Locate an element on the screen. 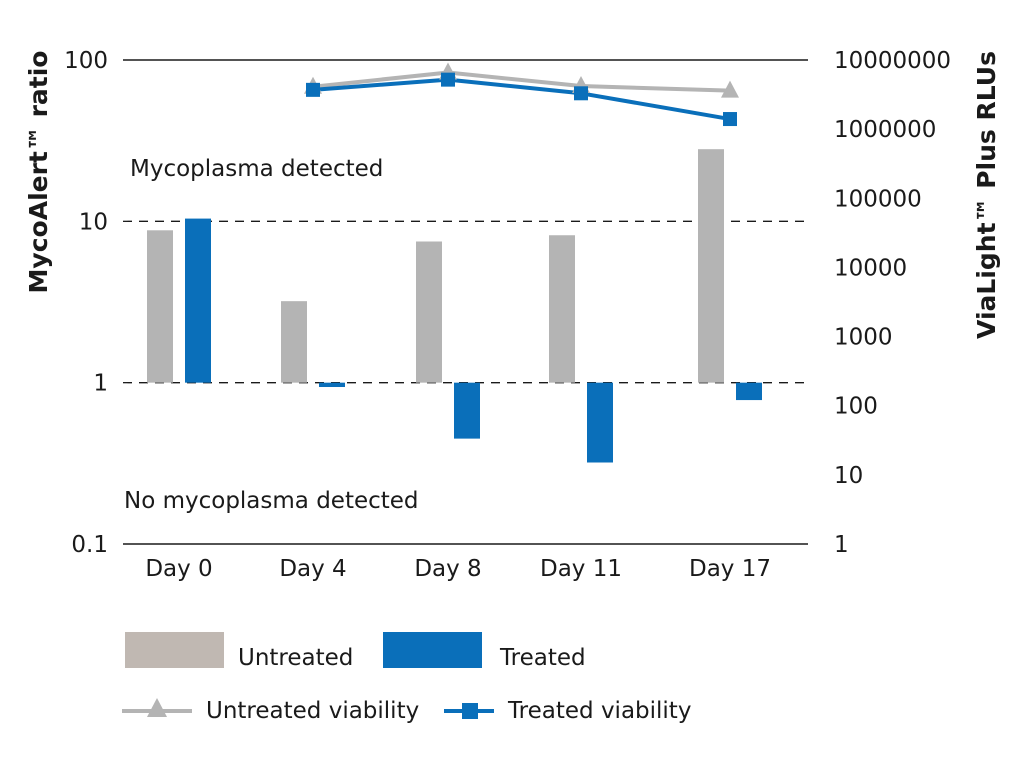  legend-untreated-swatch is located at coordinates (174, 650).